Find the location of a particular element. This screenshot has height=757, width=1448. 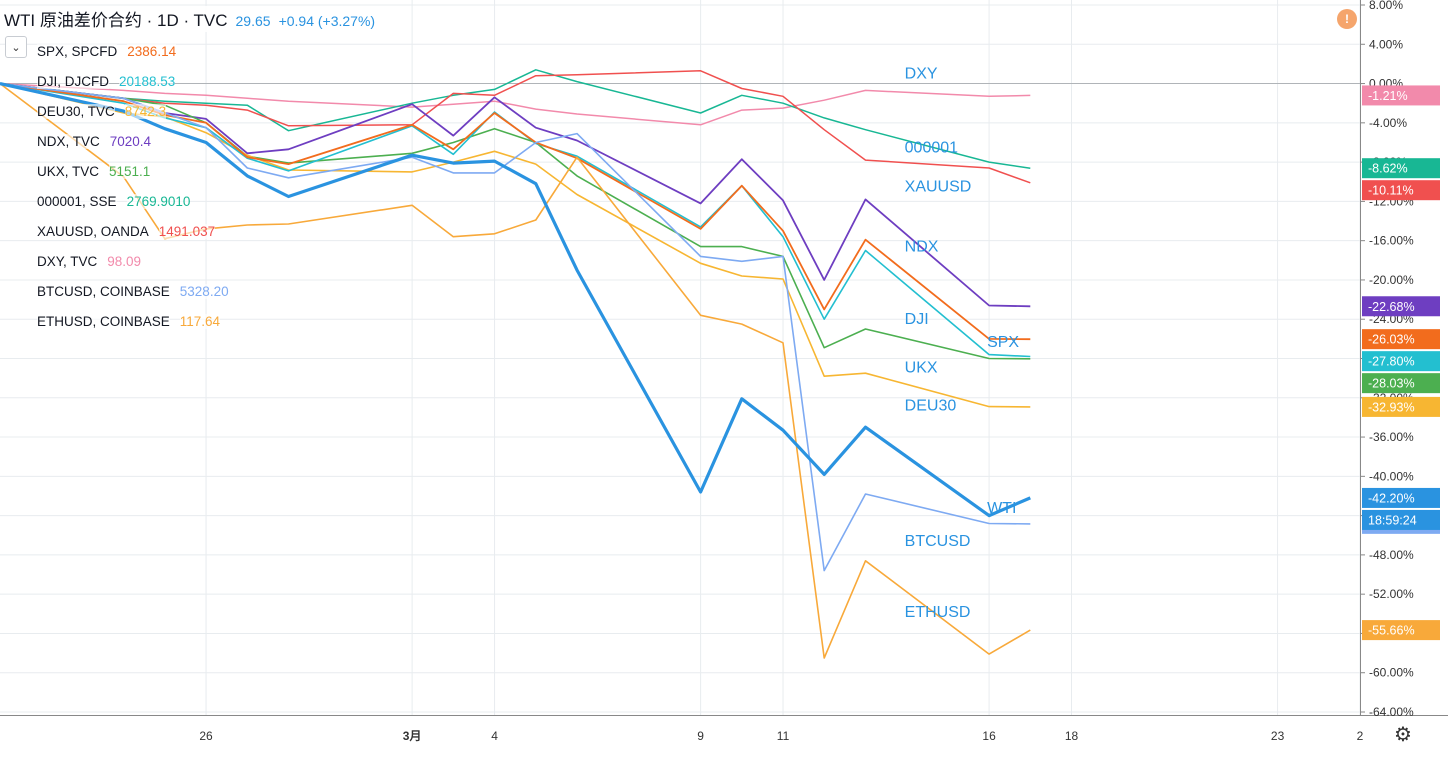

time-axis: 26 3月 4 9 11 16 18 23 2 is located at coordinates (781, 736).